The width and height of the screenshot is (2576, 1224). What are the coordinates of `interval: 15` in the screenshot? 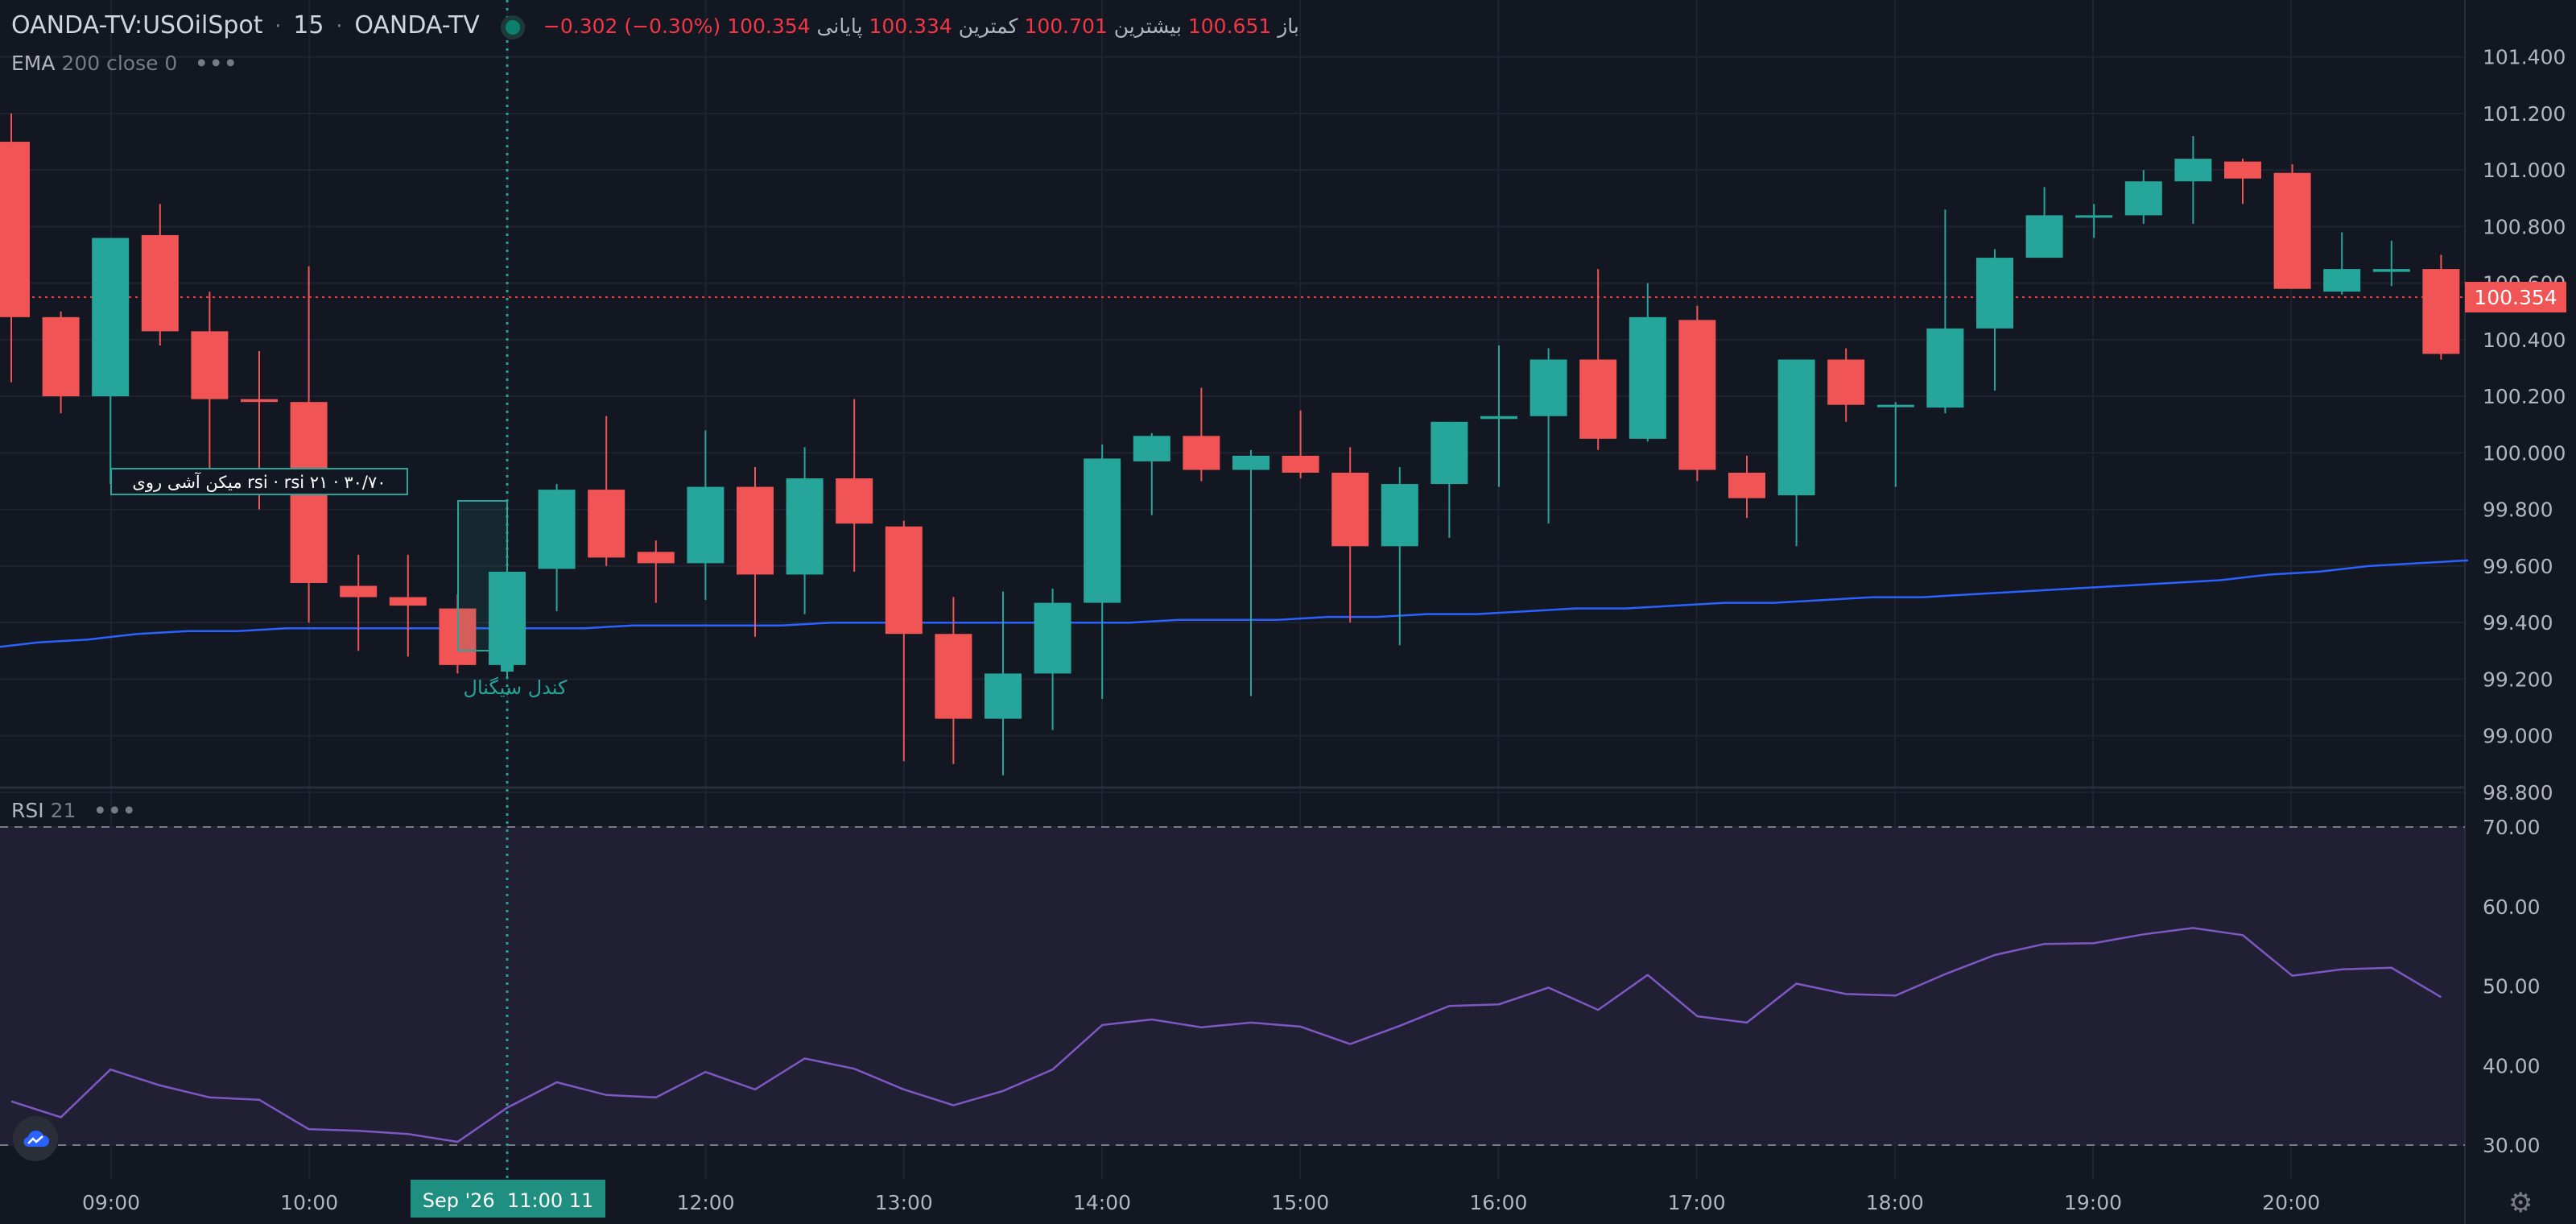 It's located at (308, 25).